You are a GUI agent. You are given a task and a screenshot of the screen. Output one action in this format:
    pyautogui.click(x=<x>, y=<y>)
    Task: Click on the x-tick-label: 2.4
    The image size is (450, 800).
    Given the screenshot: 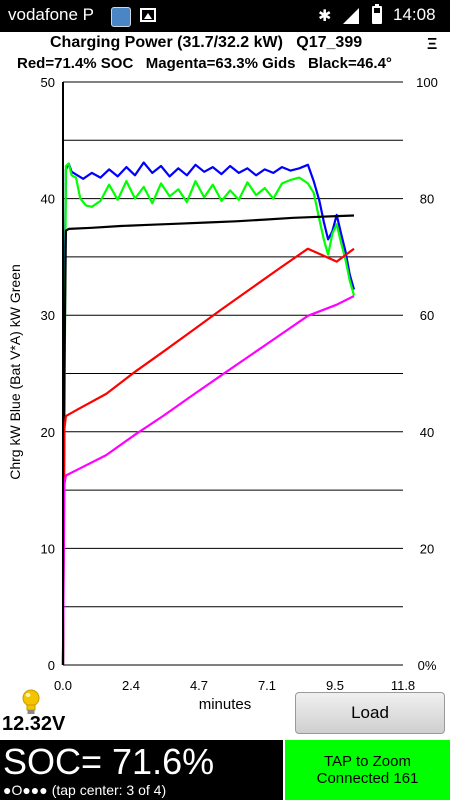 What is the action you would take?
    pyautogui.click(x=131, y=685)
    